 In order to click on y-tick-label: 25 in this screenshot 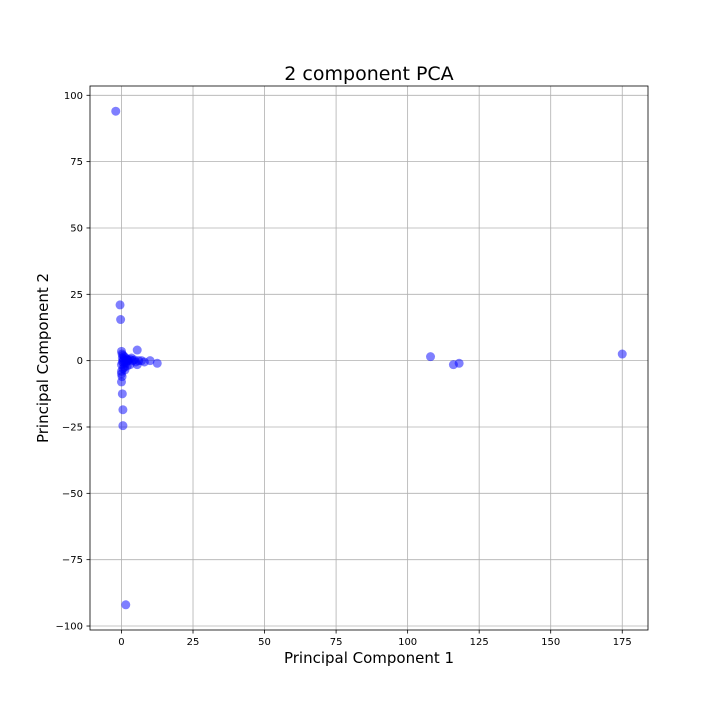, I will do `click(76, 295)`.